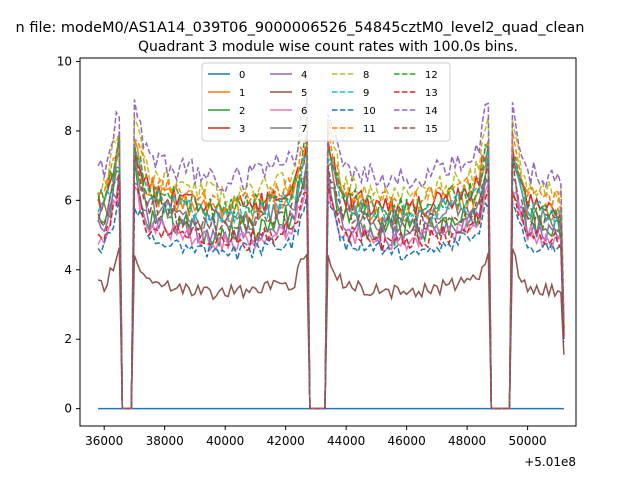 This screenshot has height=480, width=640. I want to click on legend-label-13: 13, so click(431, 93).